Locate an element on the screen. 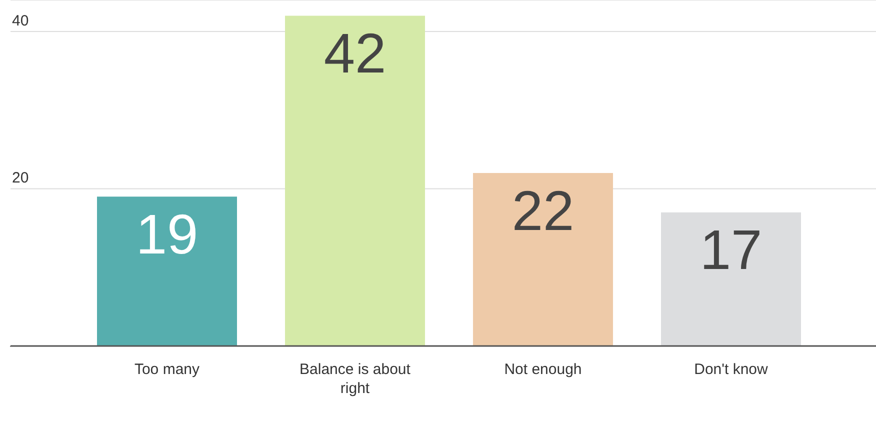  y-tick-label: 40 is located at coordinates (20, 21).